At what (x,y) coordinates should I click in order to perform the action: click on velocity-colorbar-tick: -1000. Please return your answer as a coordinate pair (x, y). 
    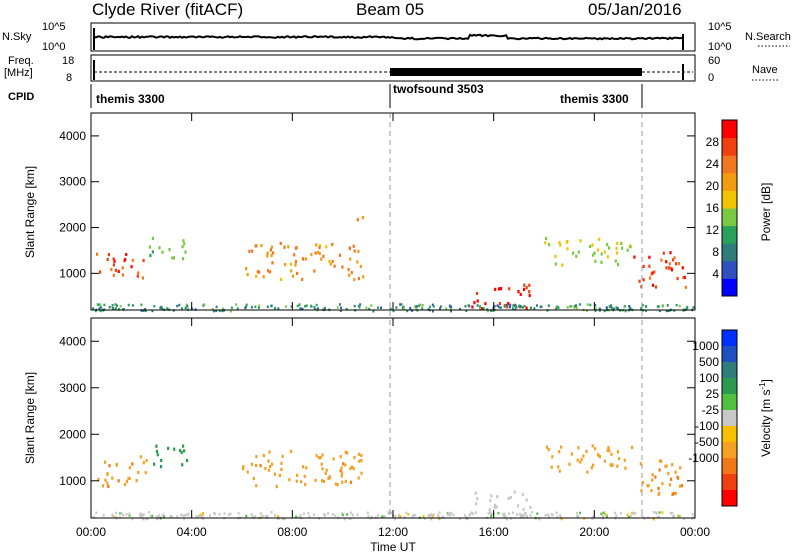
    Looking at the image, I should click on (703, 458).